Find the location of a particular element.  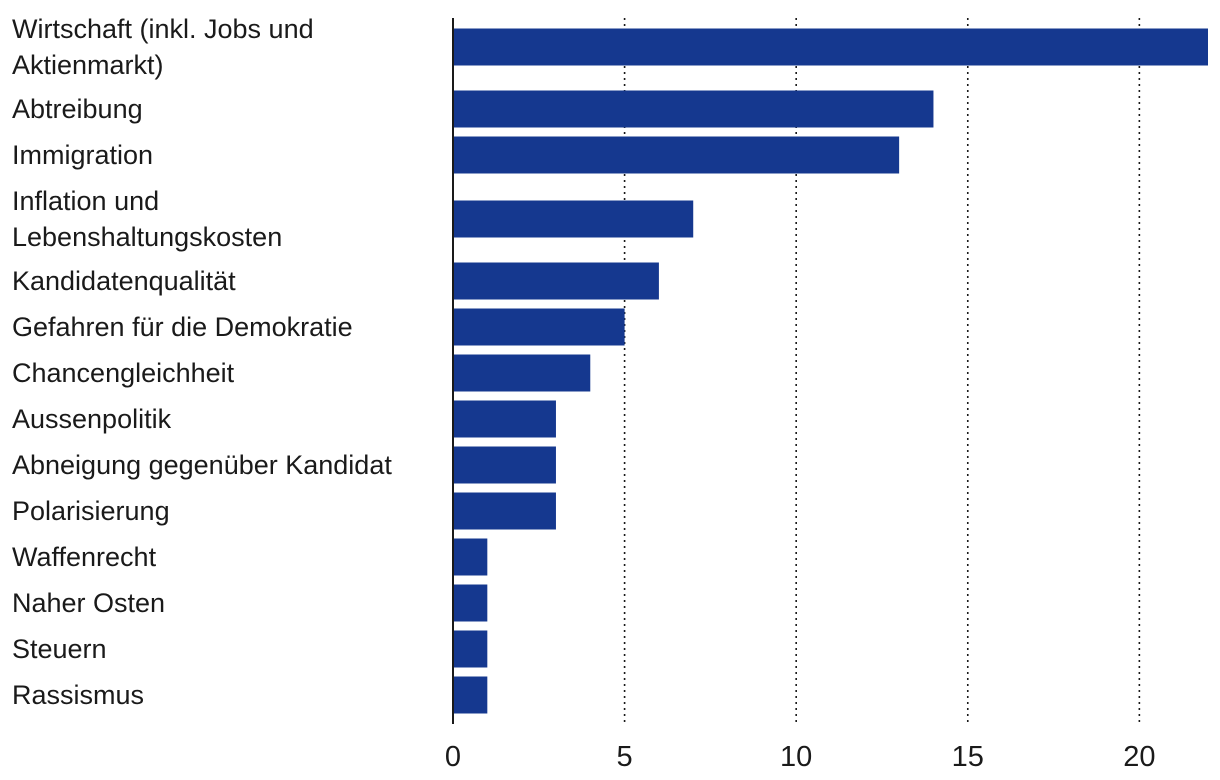

category-label-9: Polarisierung is located at coordinates (91, 511).